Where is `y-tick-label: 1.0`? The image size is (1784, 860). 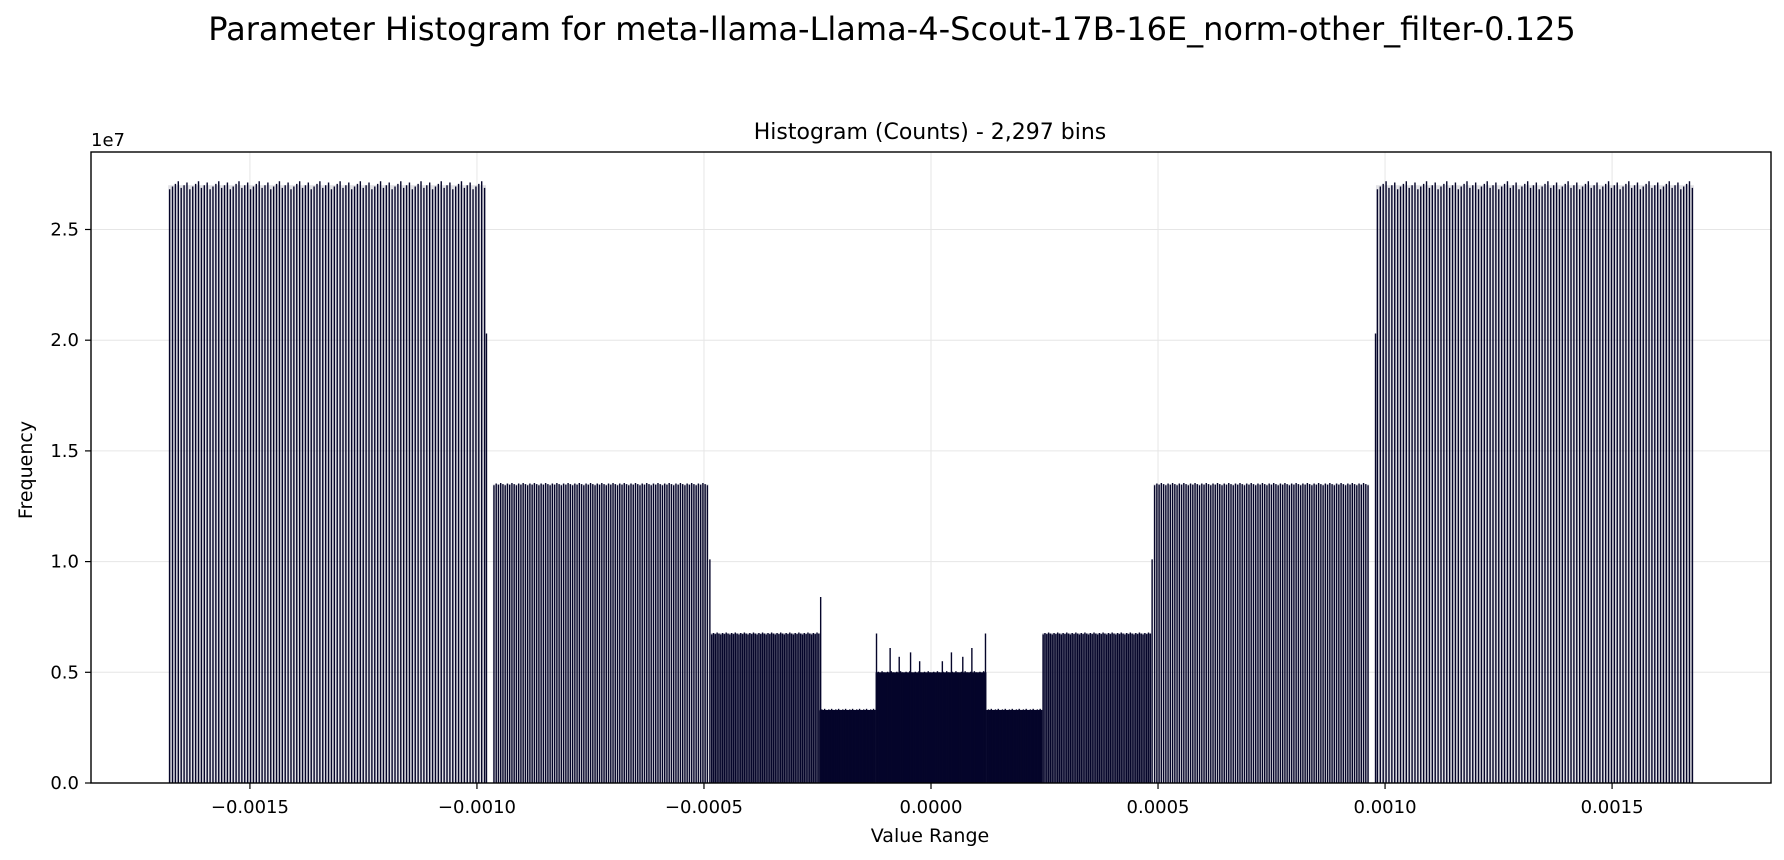 y-tick-label: 1.0 is located at coordinates (64, 562).